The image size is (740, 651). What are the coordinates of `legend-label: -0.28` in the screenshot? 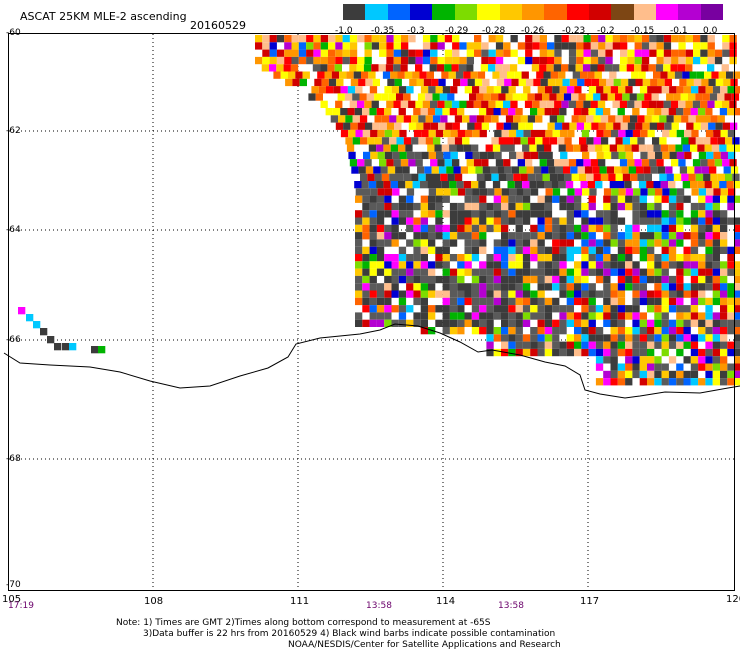 It's located at (494, 31).